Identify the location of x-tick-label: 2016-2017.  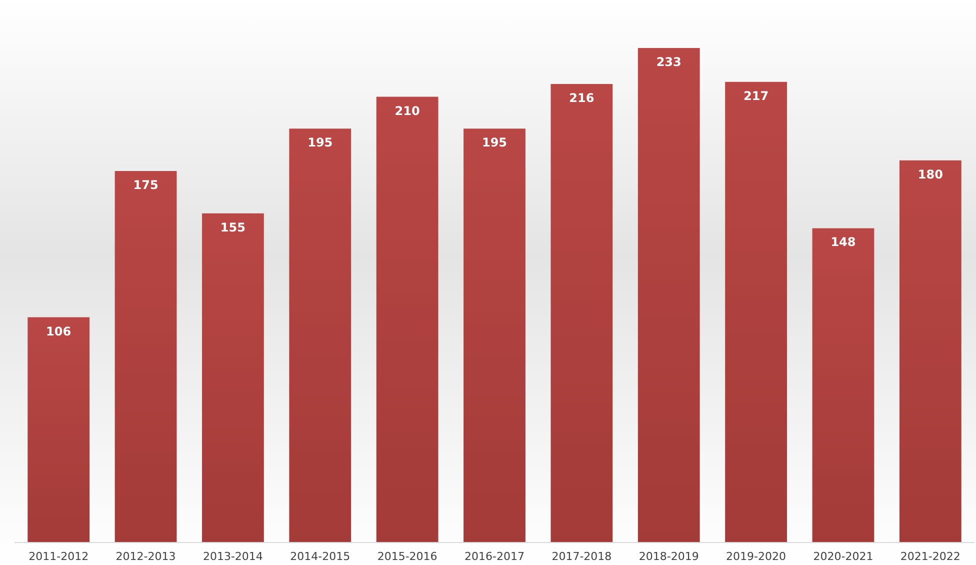
(494, 556).